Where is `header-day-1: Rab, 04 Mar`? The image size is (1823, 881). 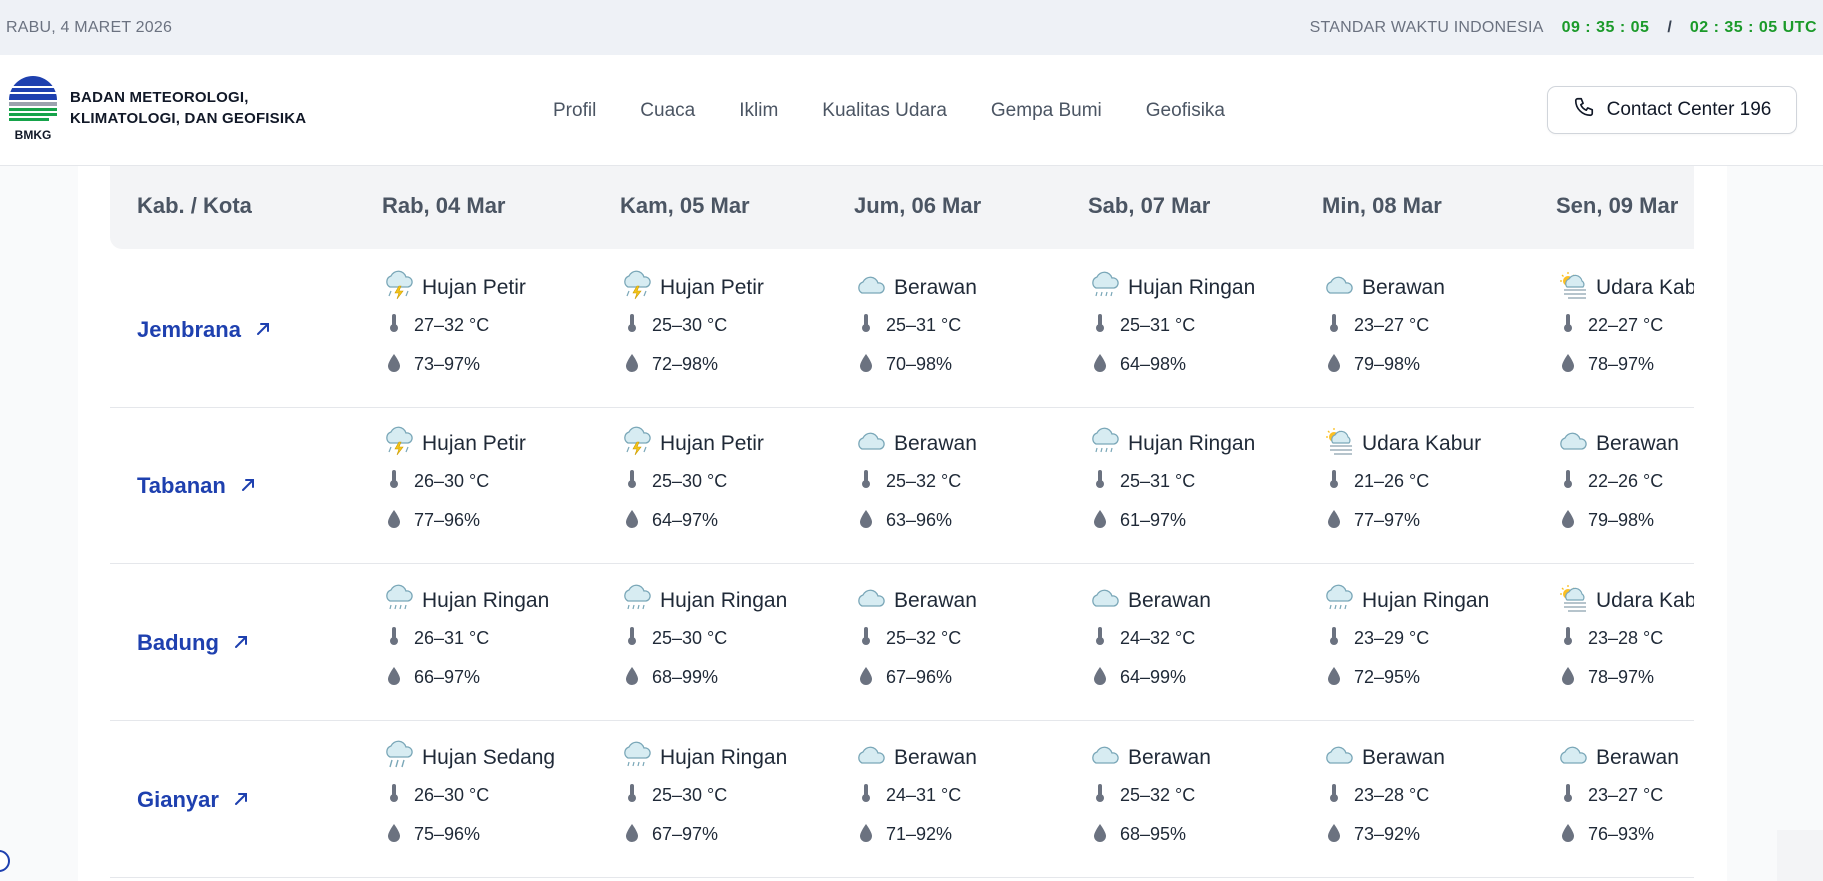 header-day-1: Rab, 04 Mar is located at coordinates (444, 205).